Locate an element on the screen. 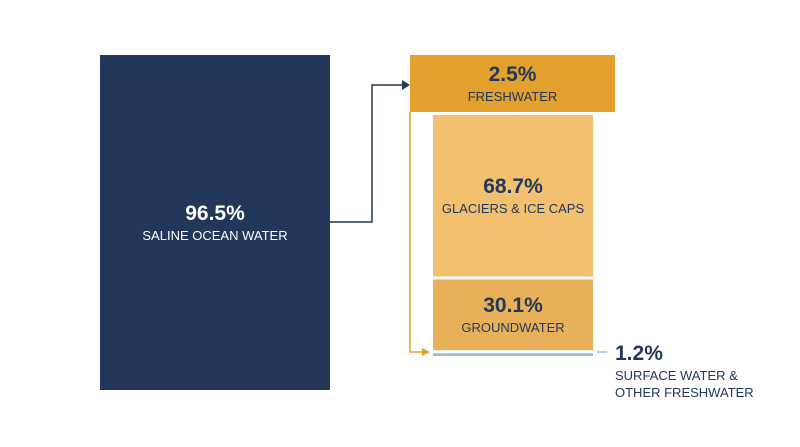  label: 30.1% GROUNDWATER is located at coordinates (513, 314).